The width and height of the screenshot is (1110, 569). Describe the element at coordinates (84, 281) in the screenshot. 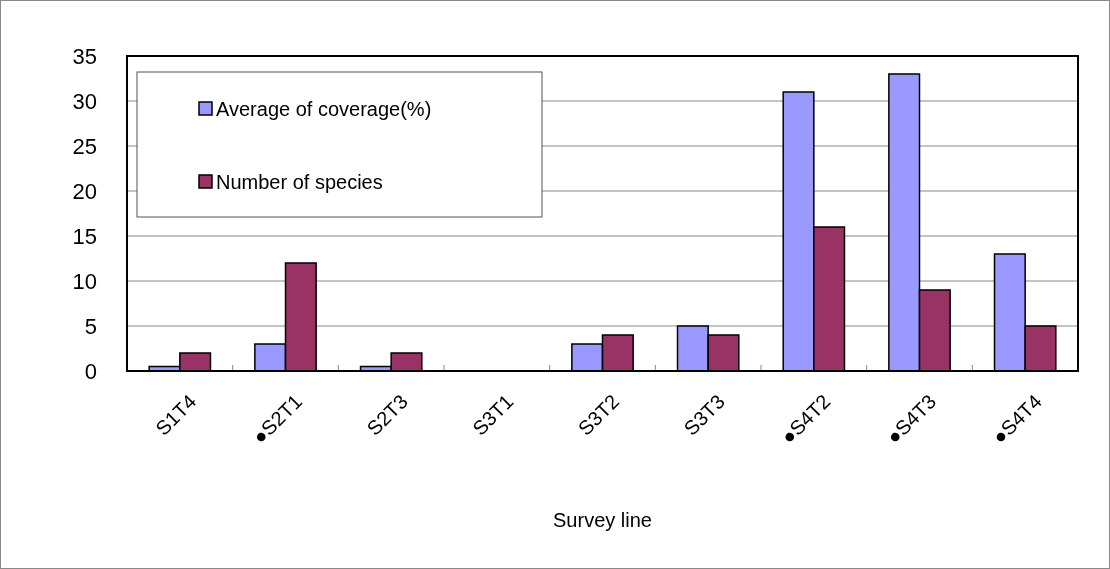

I see `y-tick-label: 10` at that location.